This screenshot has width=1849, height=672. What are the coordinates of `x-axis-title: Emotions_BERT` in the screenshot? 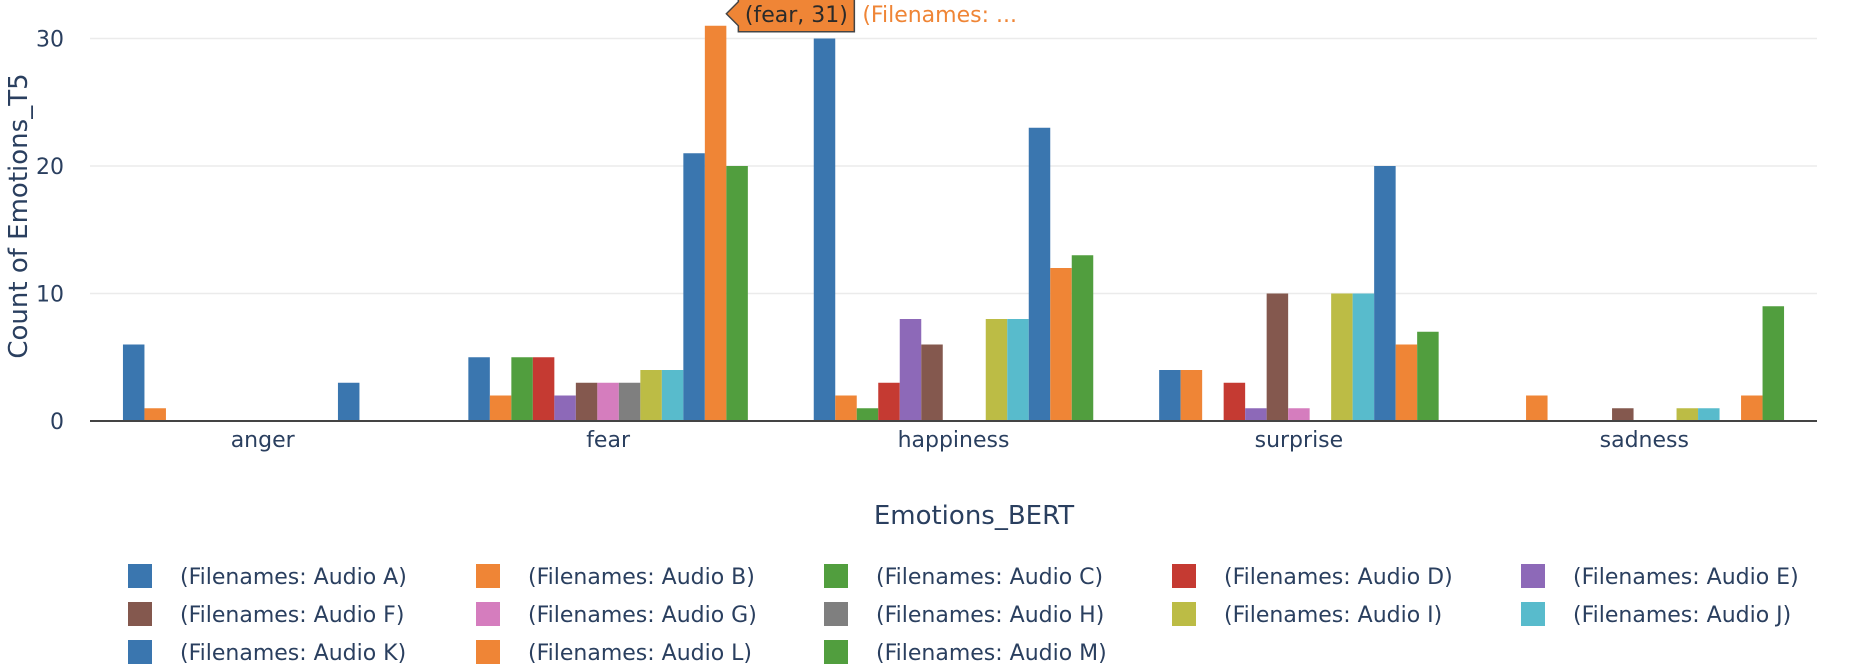 It's located at (974, 516).